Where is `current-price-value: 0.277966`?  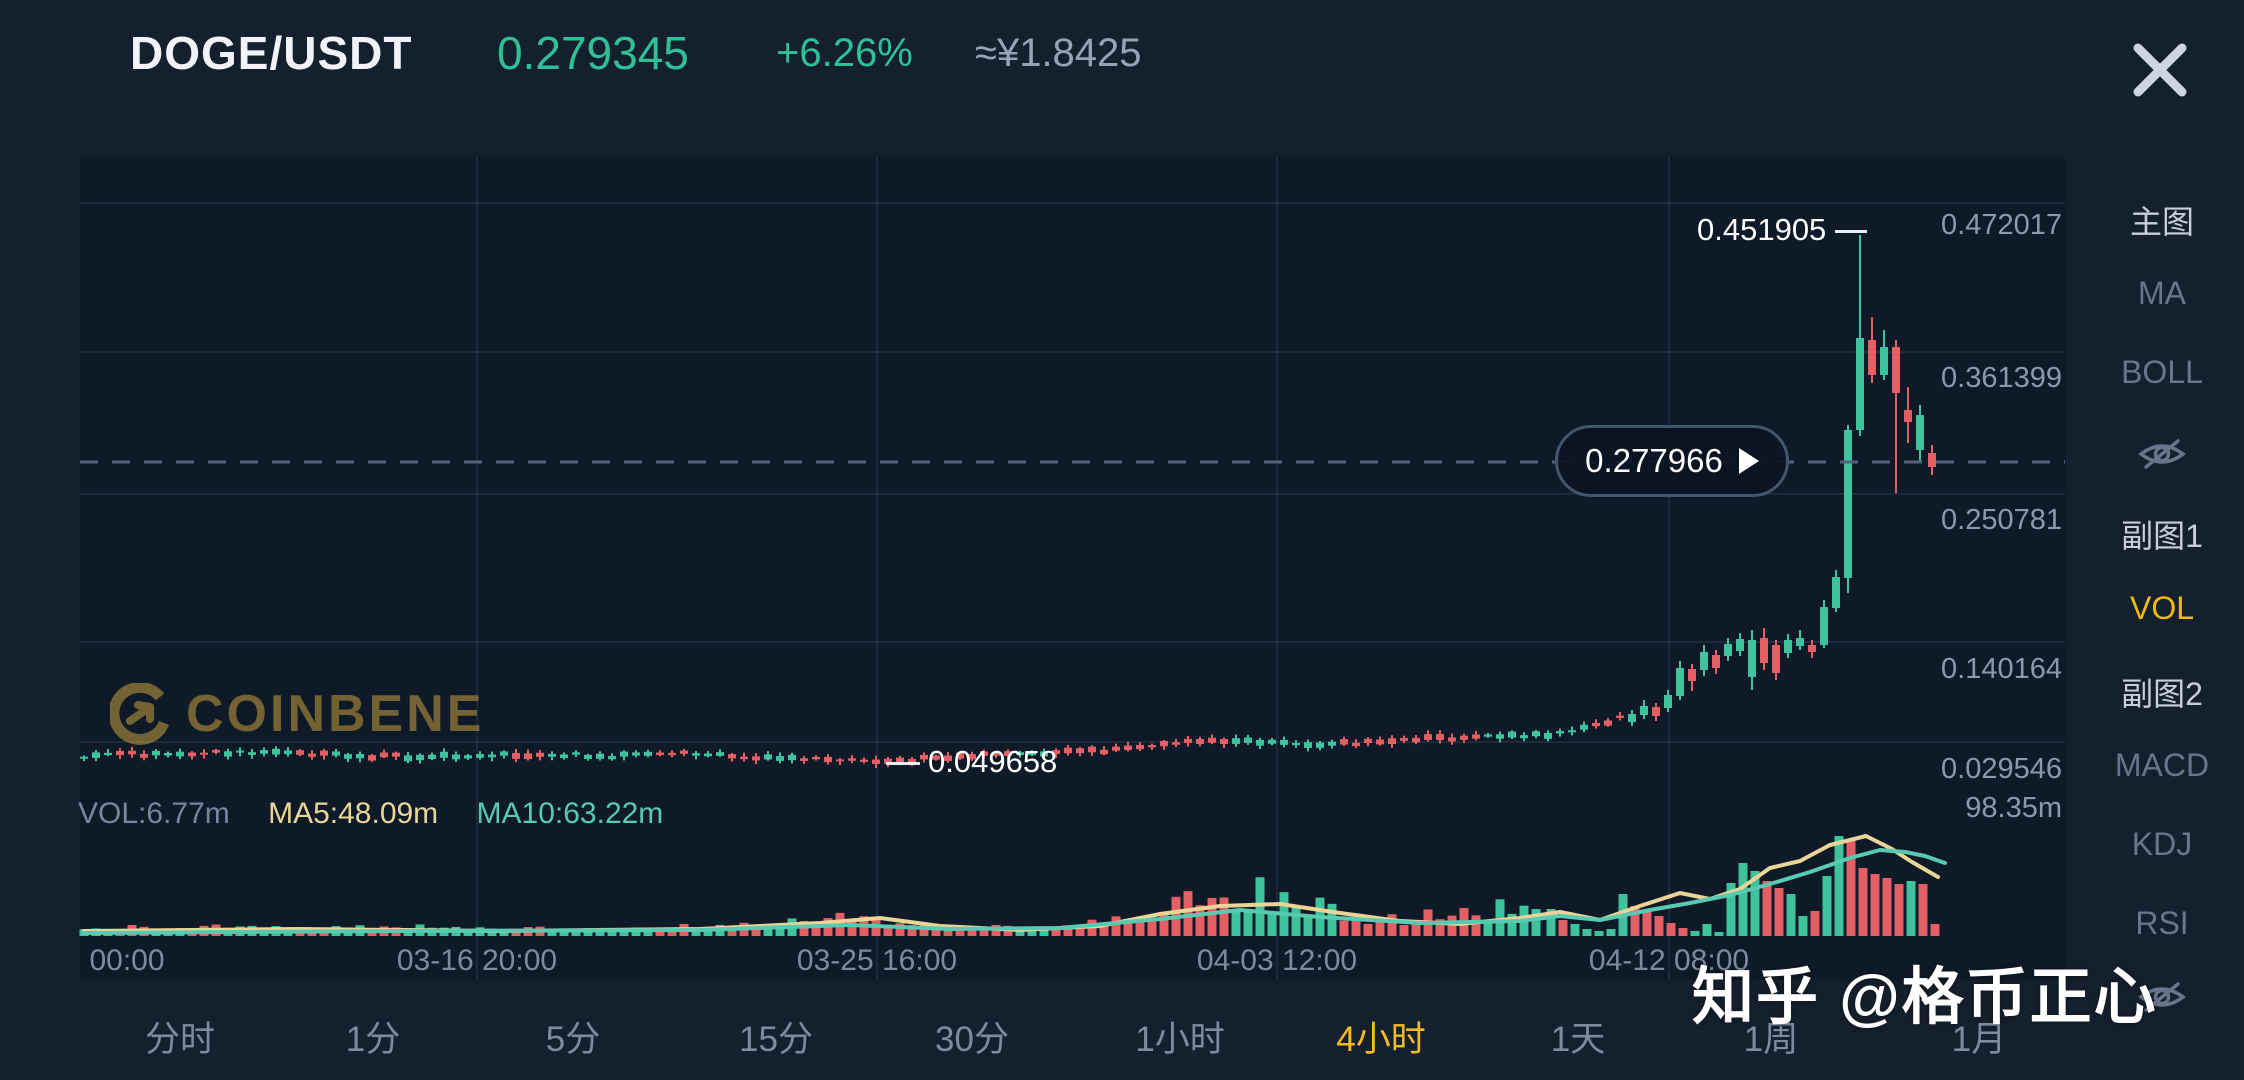 current-price-value: 0.277966 is located at coordinates (1654, 460).